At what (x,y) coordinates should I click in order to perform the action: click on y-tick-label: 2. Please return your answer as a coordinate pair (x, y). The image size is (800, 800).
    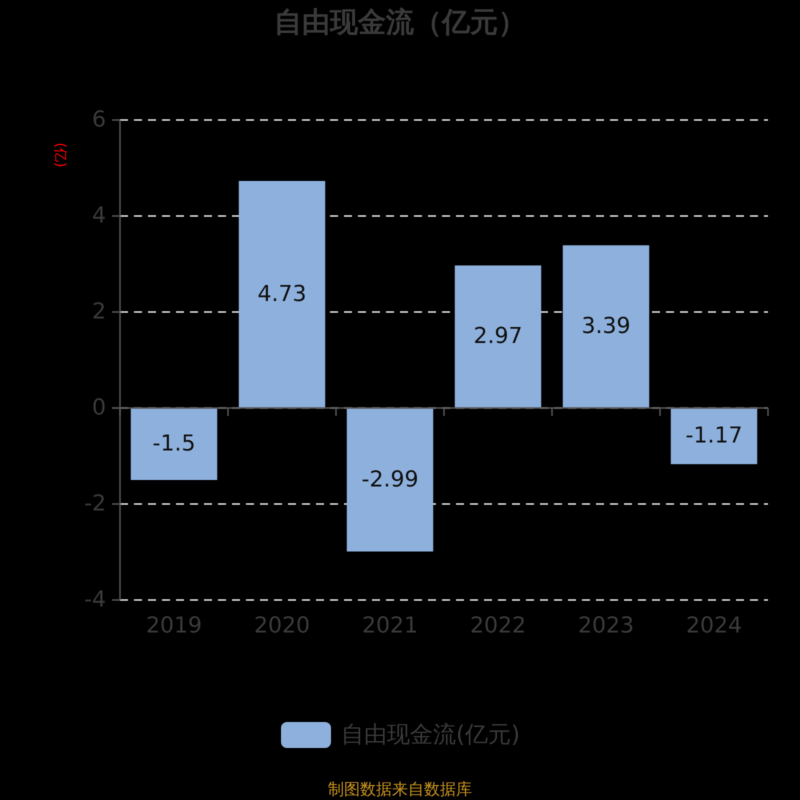
    Looking at the image, I should click on (99, 312).